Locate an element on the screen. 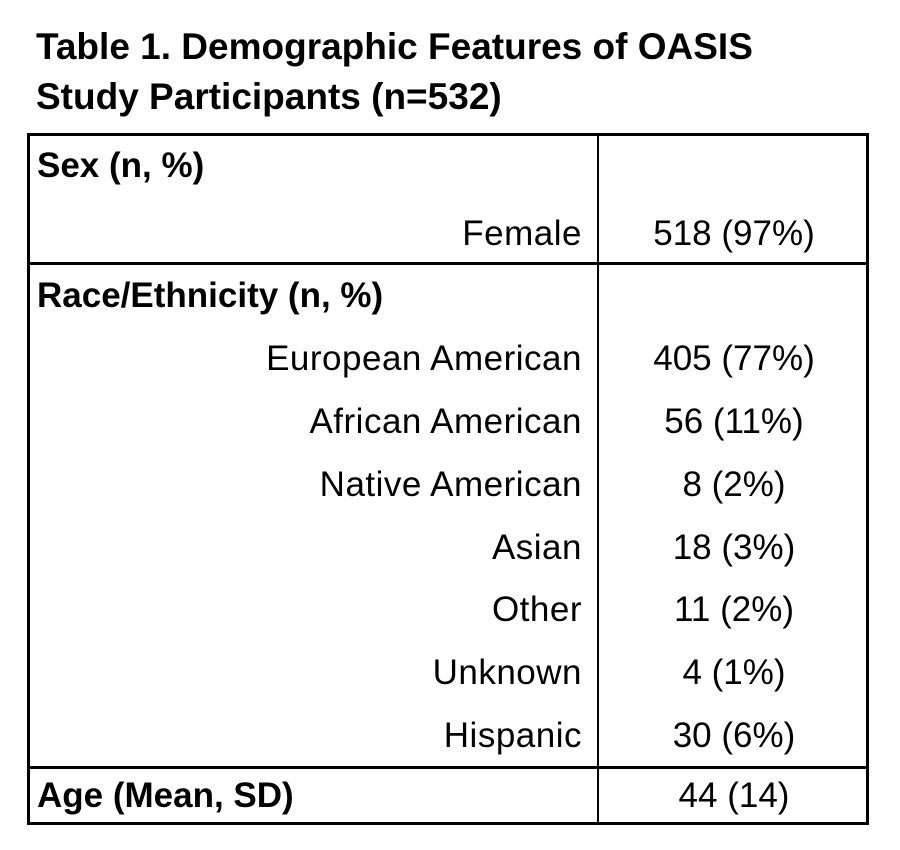 Image resolution: width=900 pixels, height=850 pixels. row-label-female: Female is located at coordinates (522, 233).